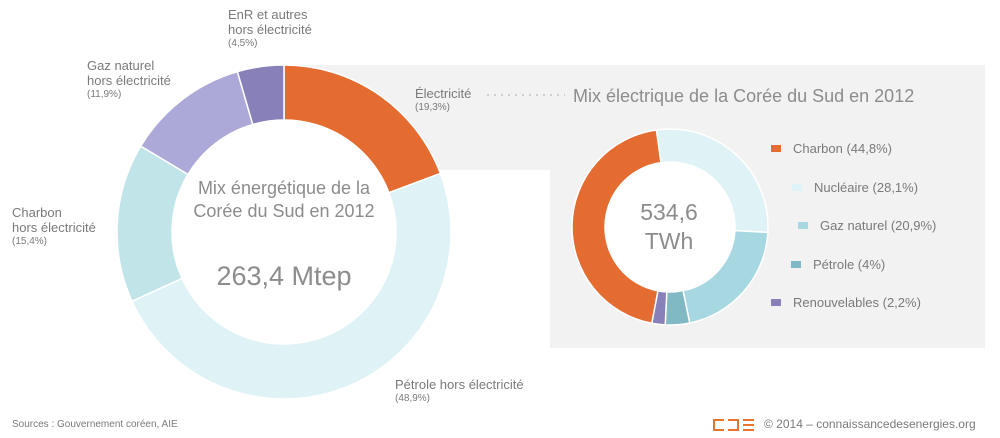  Describe the element at coordinates (270, 28) in the screenshot. I see `label-enr: EnR et autres hors électricité (4,5%)` at that location.